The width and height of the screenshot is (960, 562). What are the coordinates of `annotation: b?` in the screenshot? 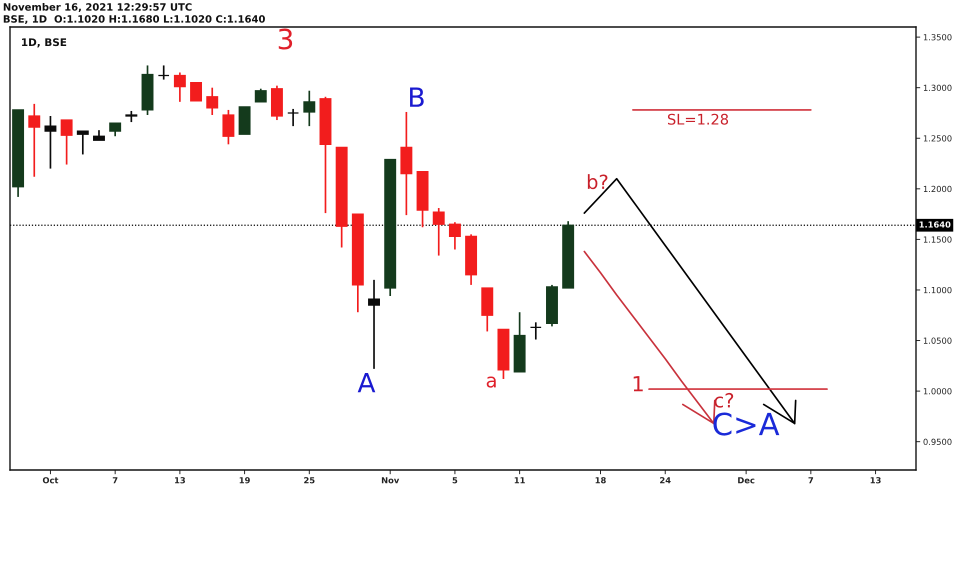 It's located at (598, 182).